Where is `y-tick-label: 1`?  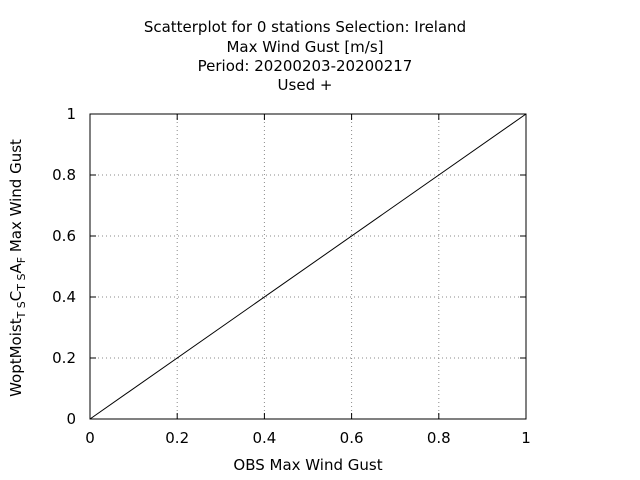 y-tick-label: 1 is located at coordinates (71, 114).